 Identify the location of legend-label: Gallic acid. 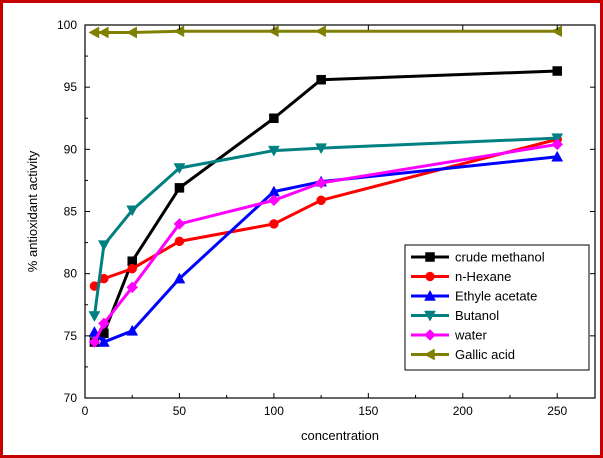
(485, 354).